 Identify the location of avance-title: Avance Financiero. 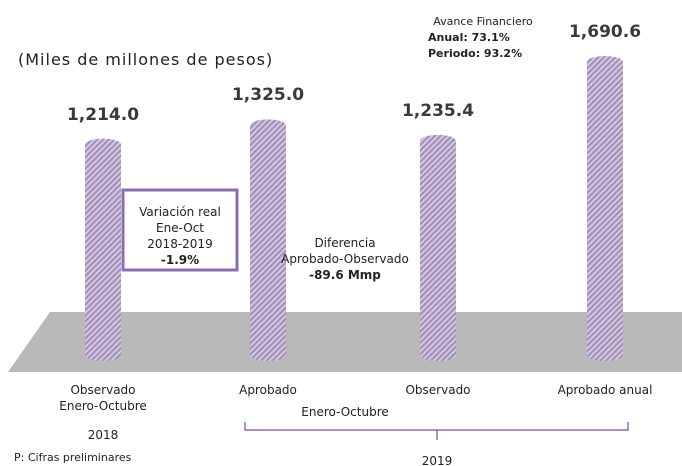
(483, 21).